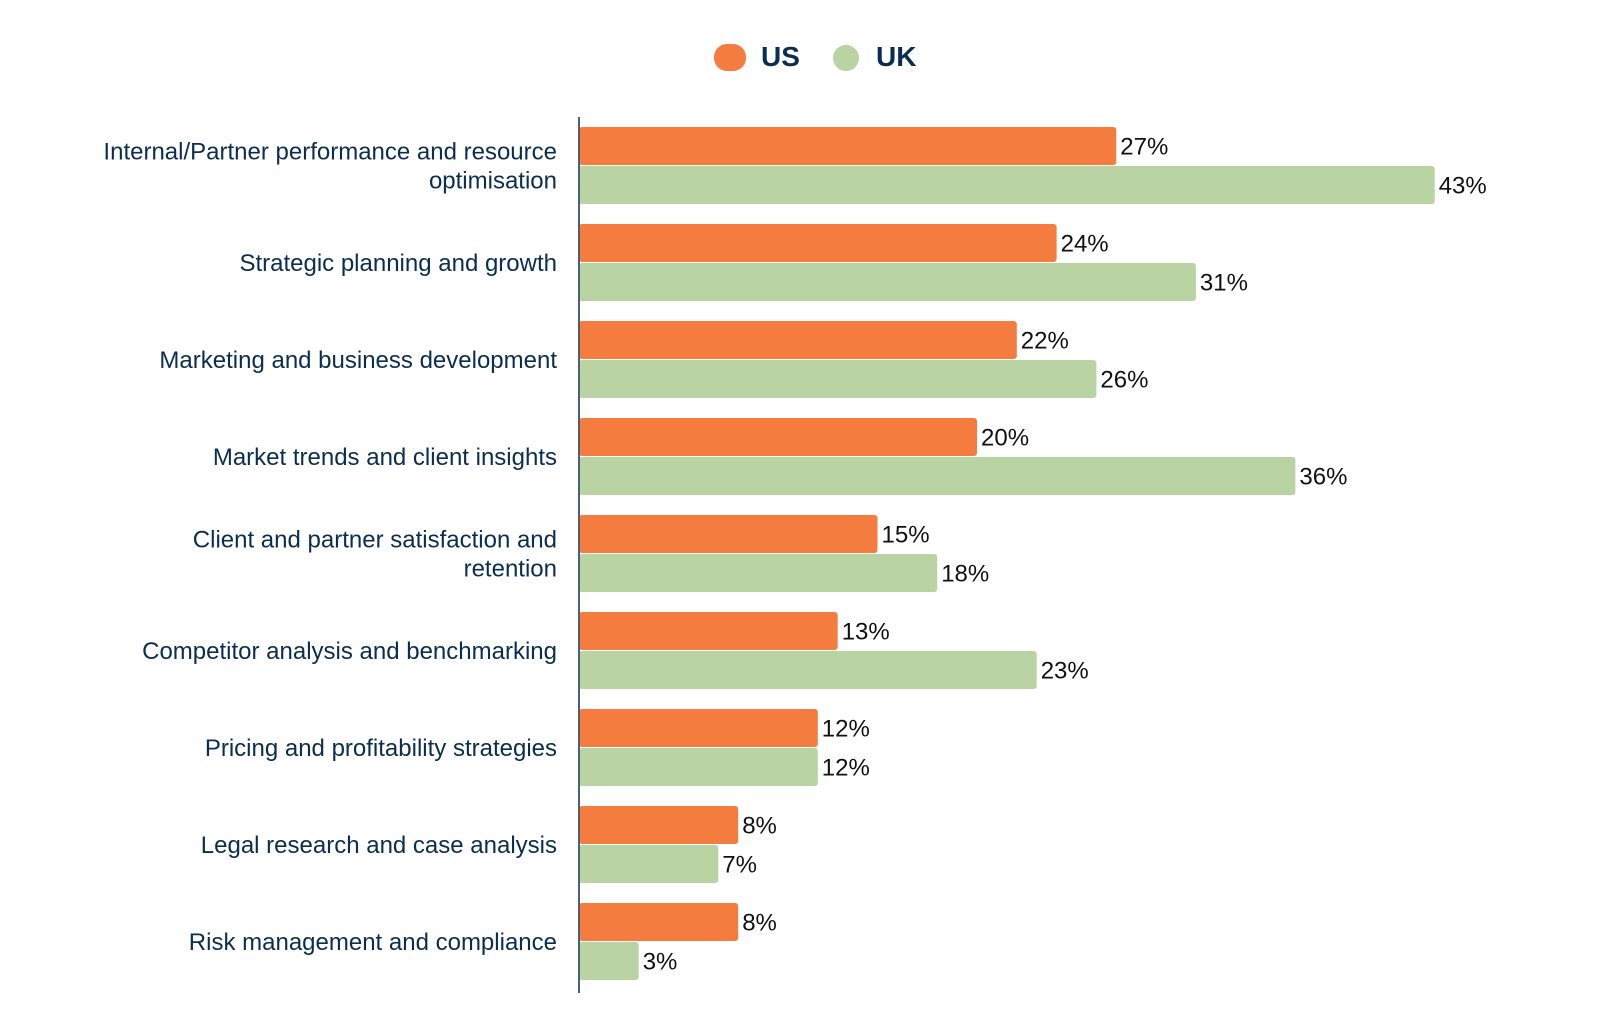 Image resolution: width=1607 pixels, height=1018 pixels. Describe the element at coordinates (815, 56) in the screenshot. I see `legend: US UK` at that location.